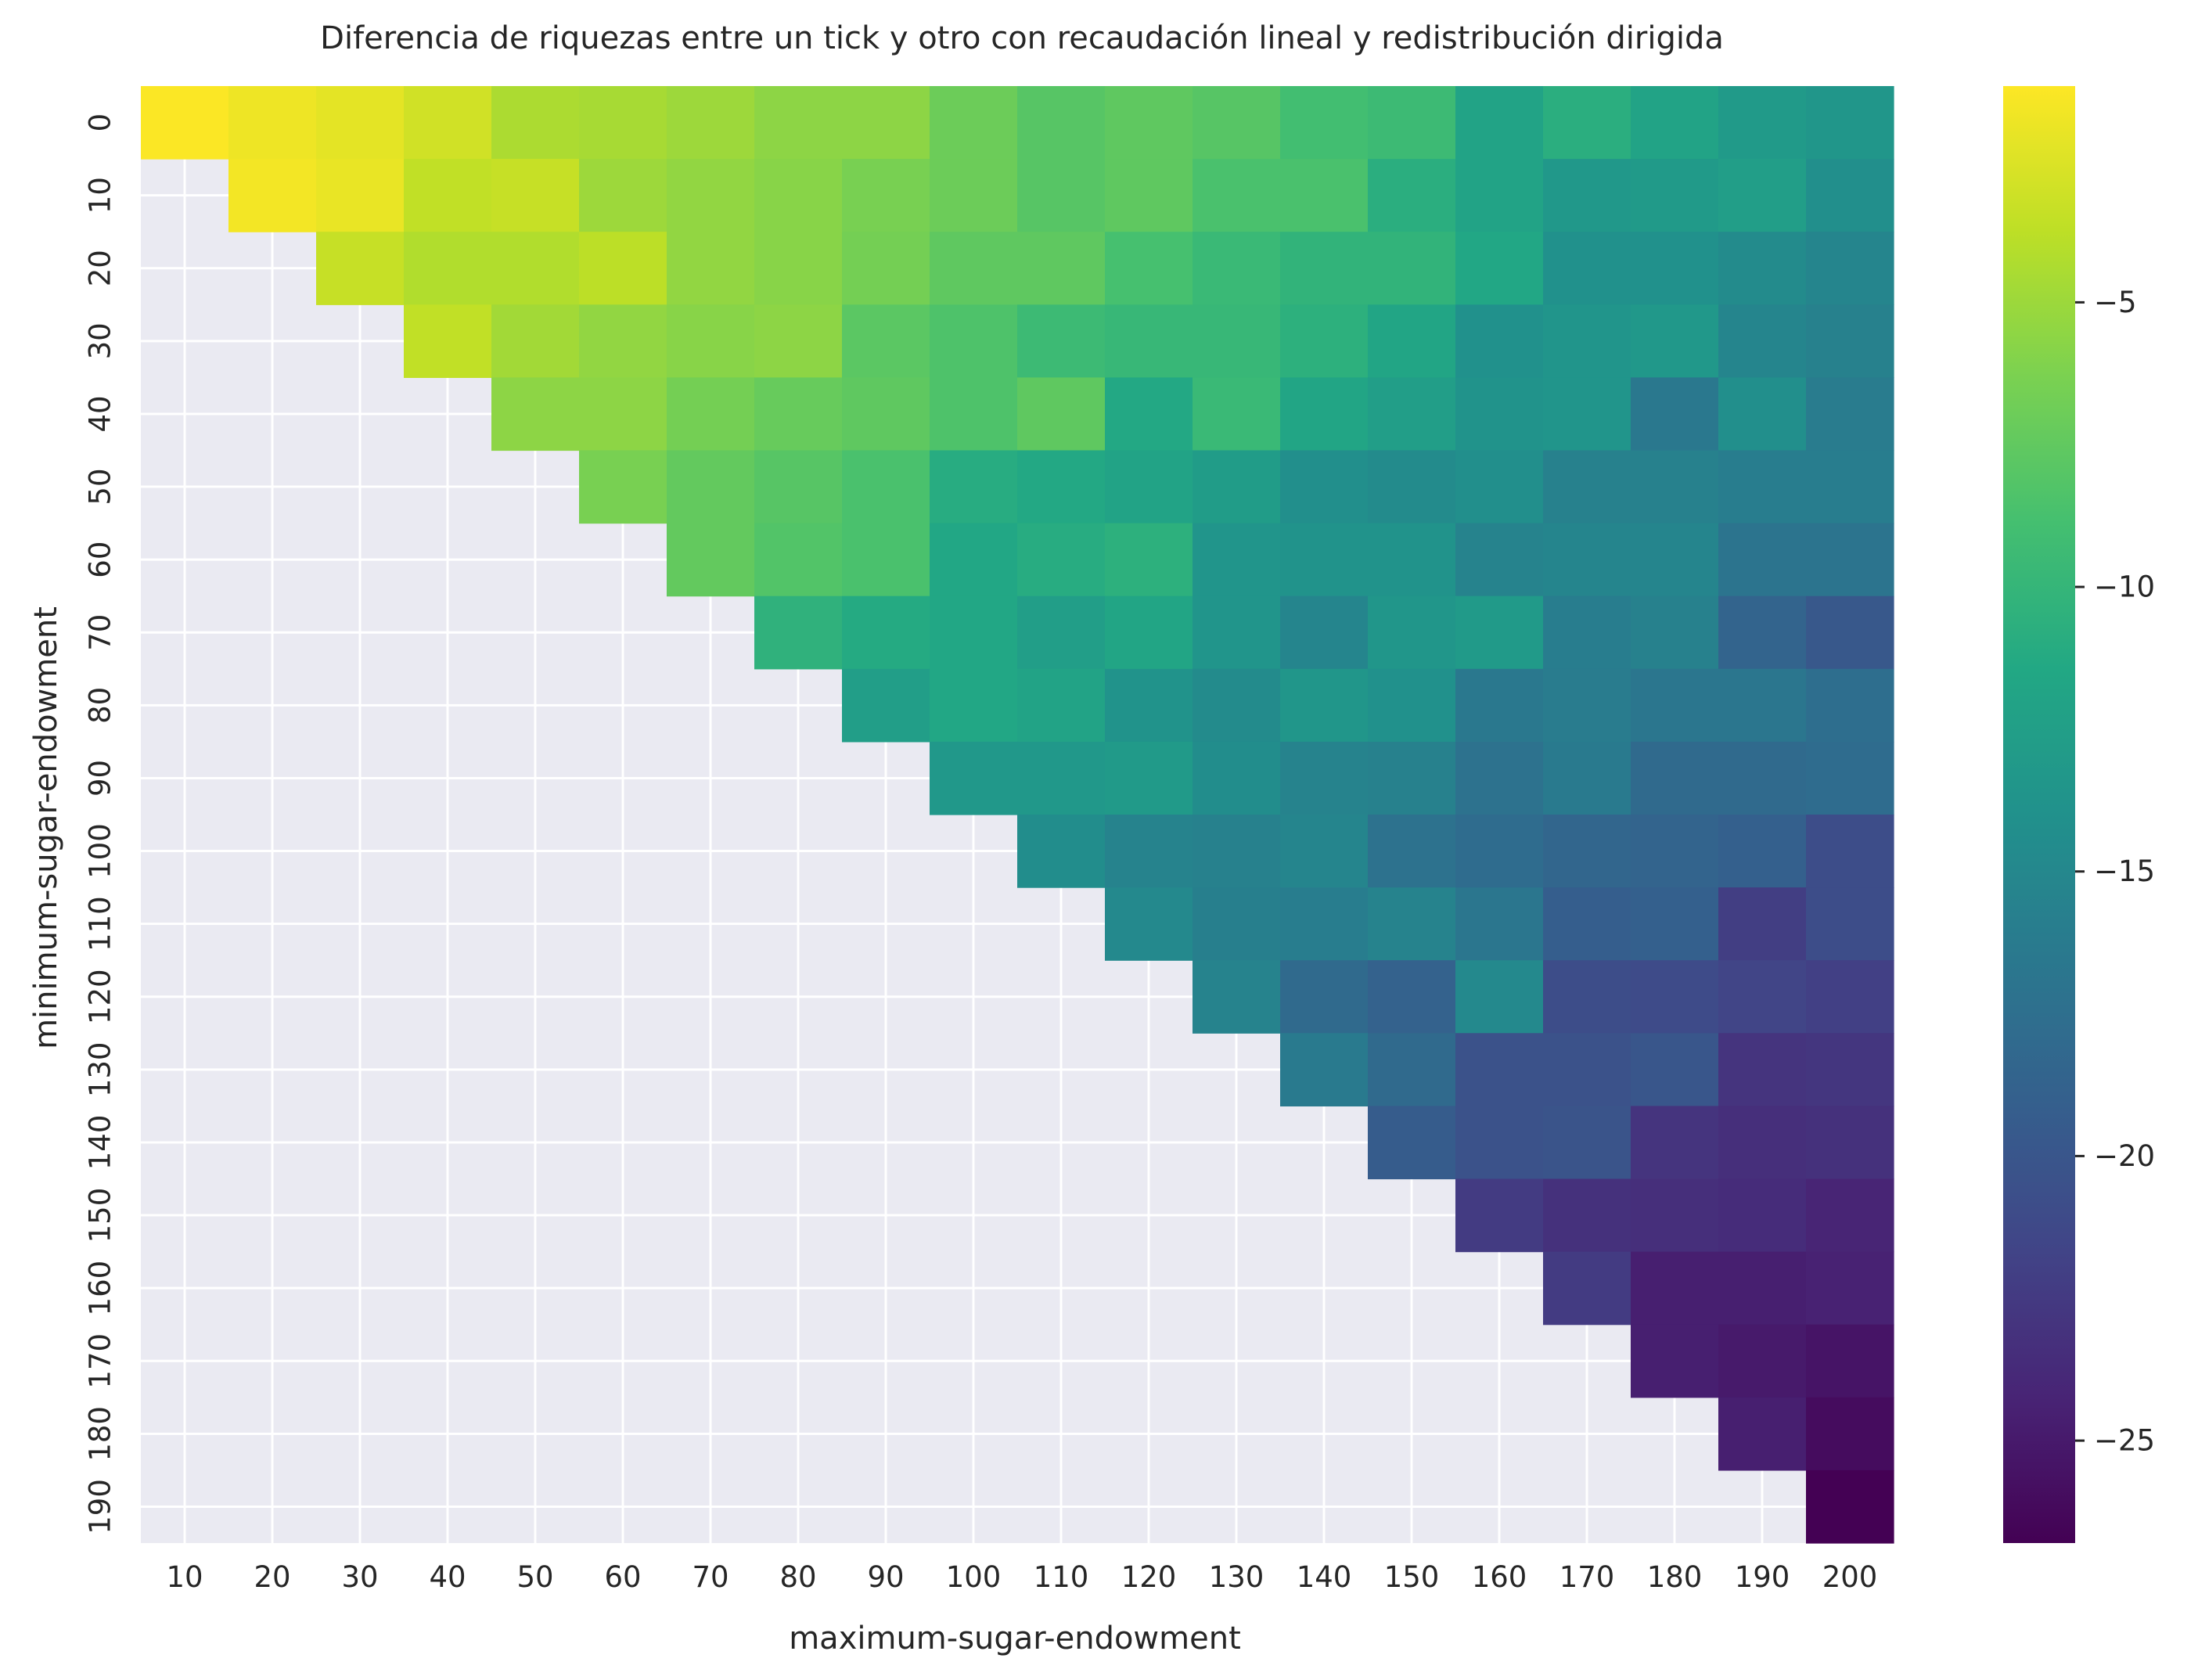 The width and height of the screenshot is (2198, 1680). I want to click on x-tick-label: 50, so click(534, 1577).